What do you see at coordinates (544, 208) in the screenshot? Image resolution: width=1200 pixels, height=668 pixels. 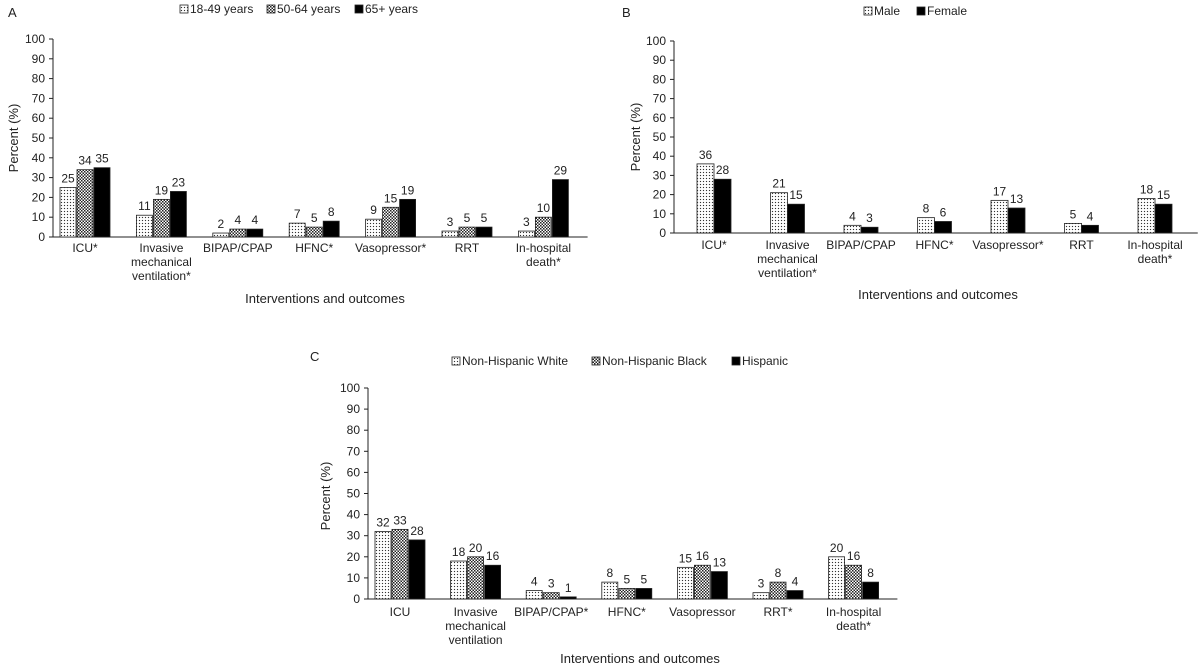 I see `data-label: 10` at bounding box center [544, 208].